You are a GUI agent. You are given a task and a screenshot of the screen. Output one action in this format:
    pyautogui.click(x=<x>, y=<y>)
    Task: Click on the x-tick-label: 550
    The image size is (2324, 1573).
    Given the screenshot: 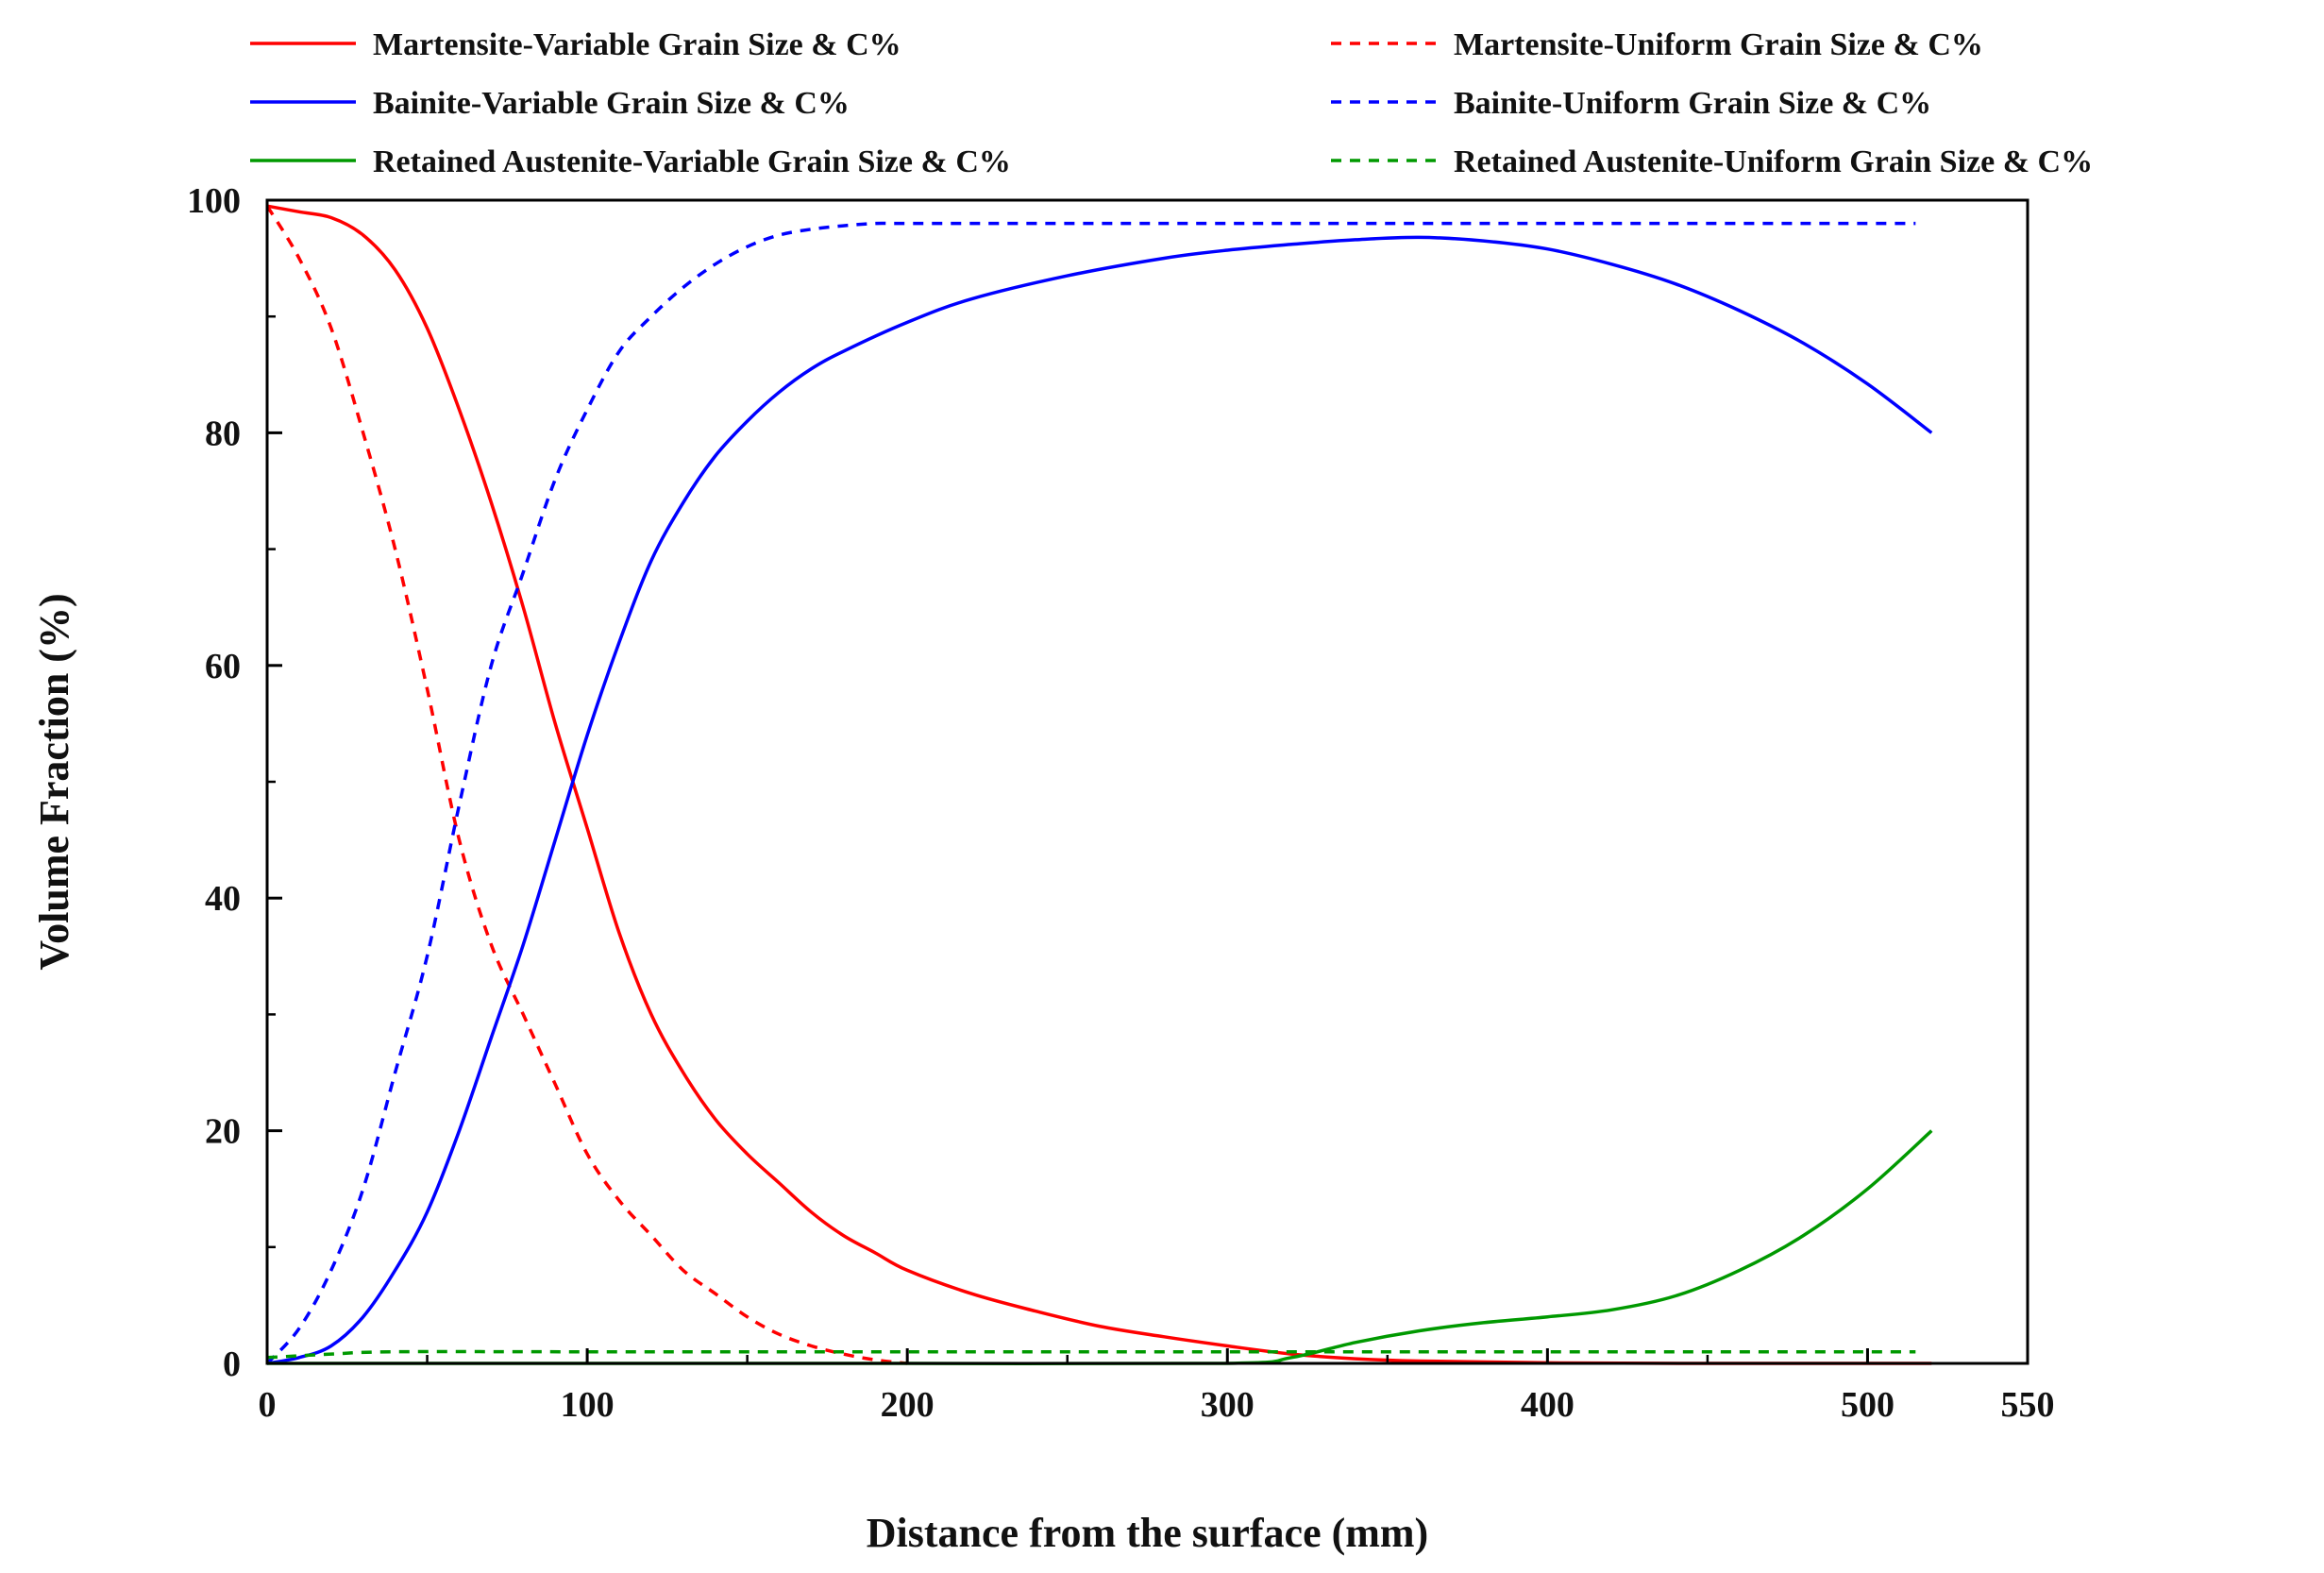 What is the action you would take?
    pyautogui.click(x=2028, y=1405)
    